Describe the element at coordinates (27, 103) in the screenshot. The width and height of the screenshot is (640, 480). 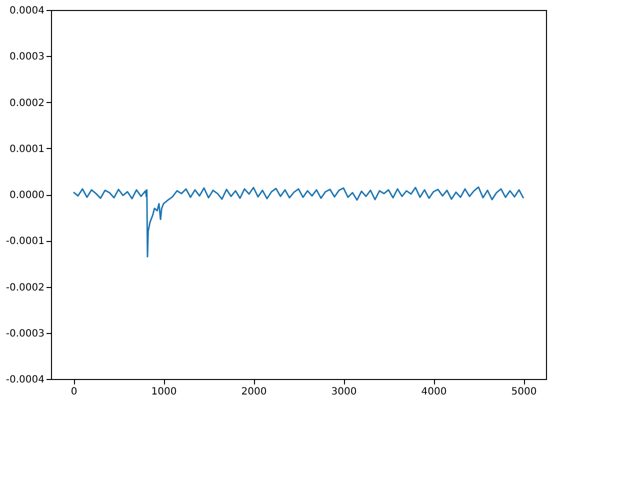
I see `y-tick-label: 0.0002` at that location.